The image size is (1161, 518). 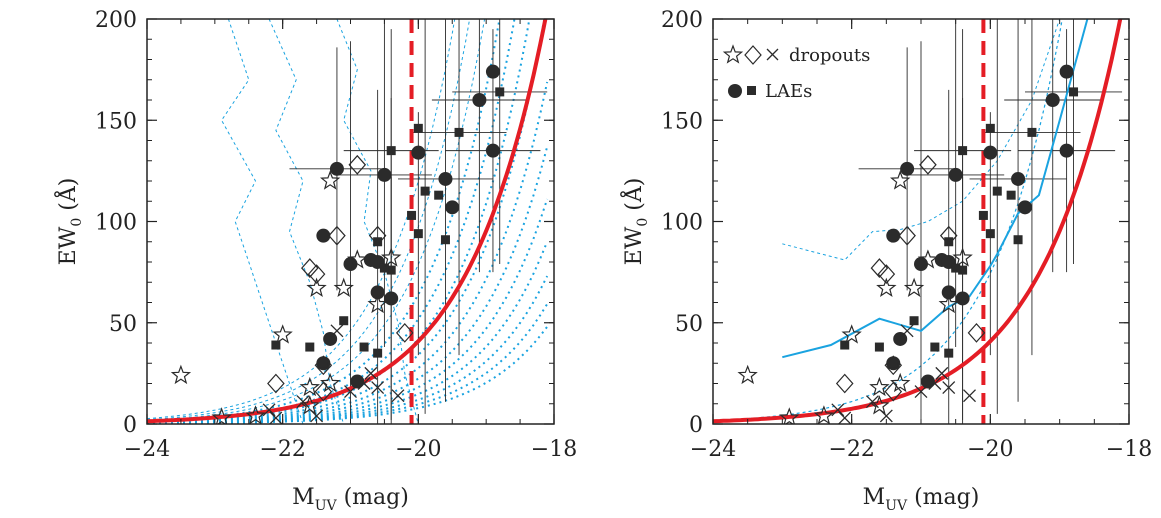 I want to click on legend: dropouts LAEs, so click(x=796, y=73).